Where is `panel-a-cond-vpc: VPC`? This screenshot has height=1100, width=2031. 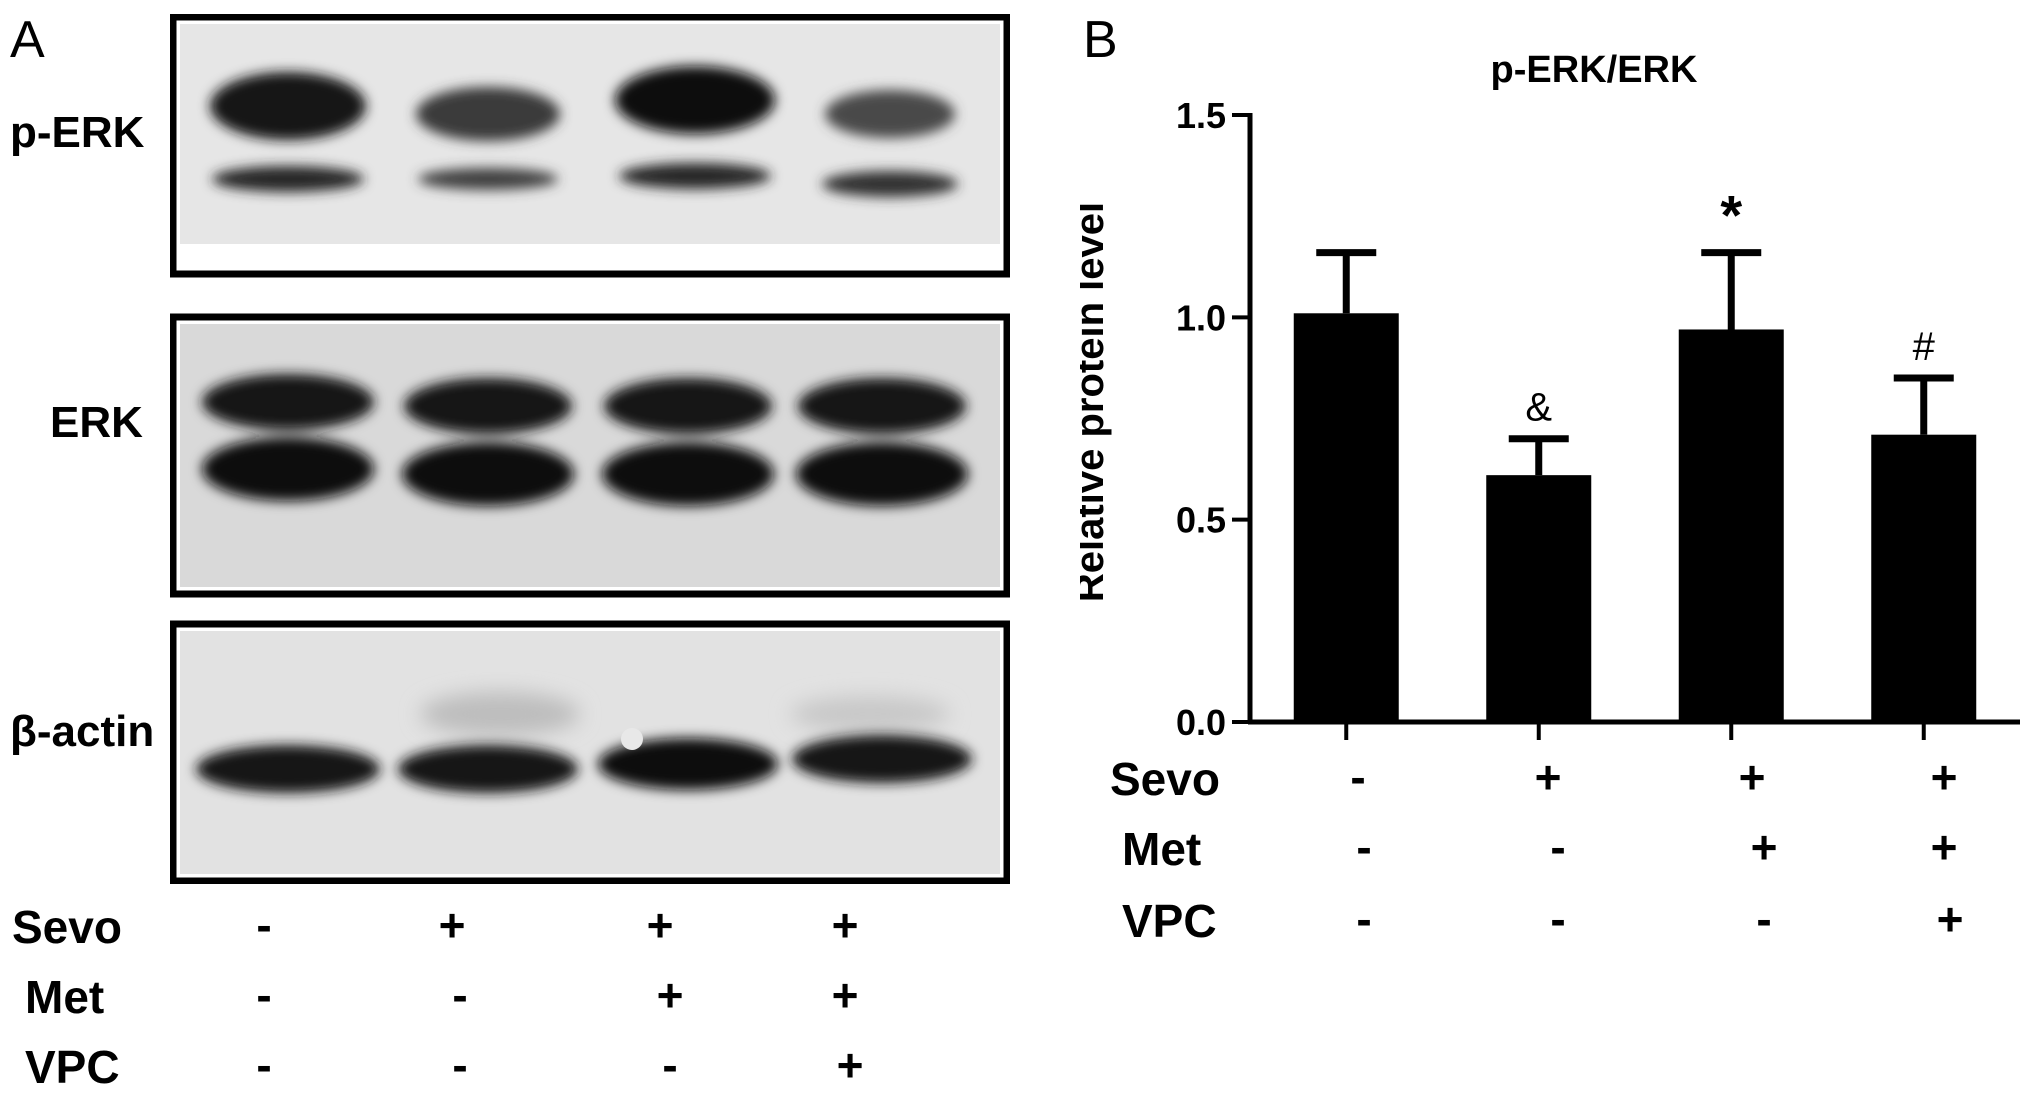 panel-a-cond-vpc: VPC is located at coordinates (72, 1067).